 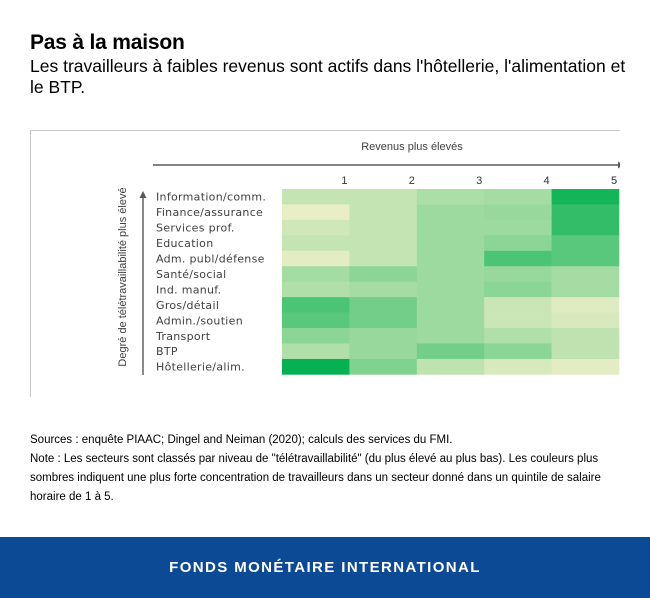 I want to click on y-tick-label: Gros/détail, so click(x=187, y=305).